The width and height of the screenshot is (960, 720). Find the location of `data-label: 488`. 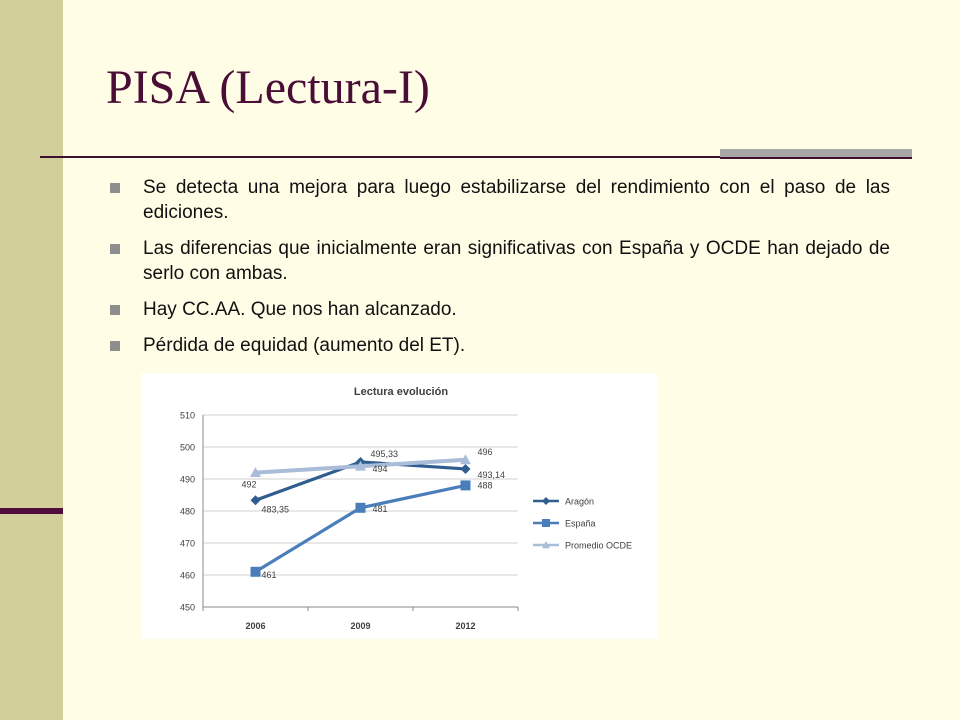

data-label: 488 is located at coordinates (485, 485).